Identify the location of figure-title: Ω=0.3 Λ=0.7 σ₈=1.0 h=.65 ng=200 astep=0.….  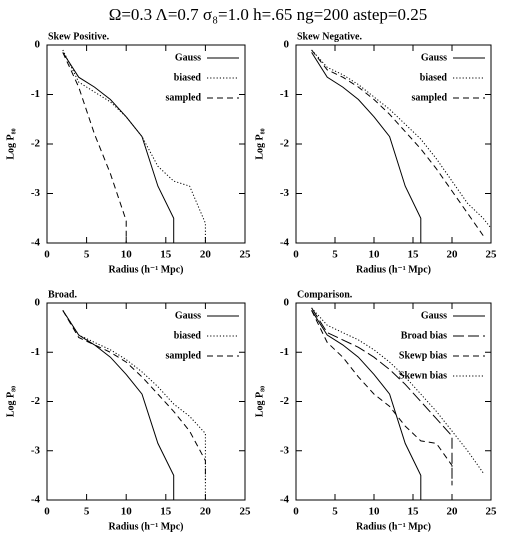
(268, 14).